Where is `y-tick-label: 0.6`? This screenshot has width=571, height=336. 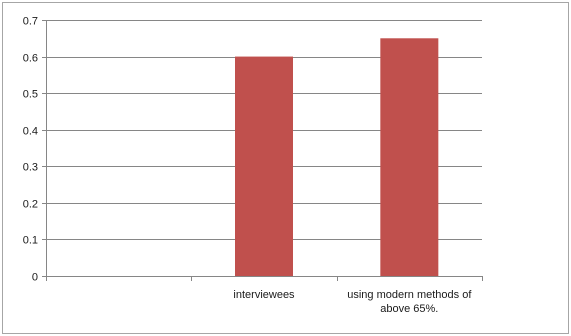 y-tick-label: 0.6 is located at coordinates (30, 59).